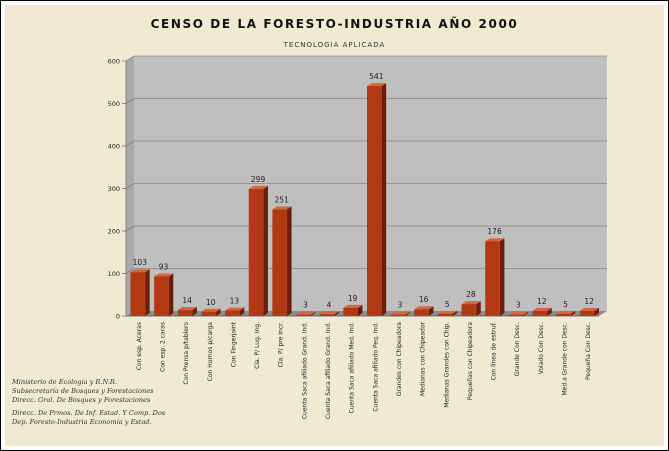 The width and height of the screenshot is (669, 451). I want to click on data-label: 5, so click(447, 304).